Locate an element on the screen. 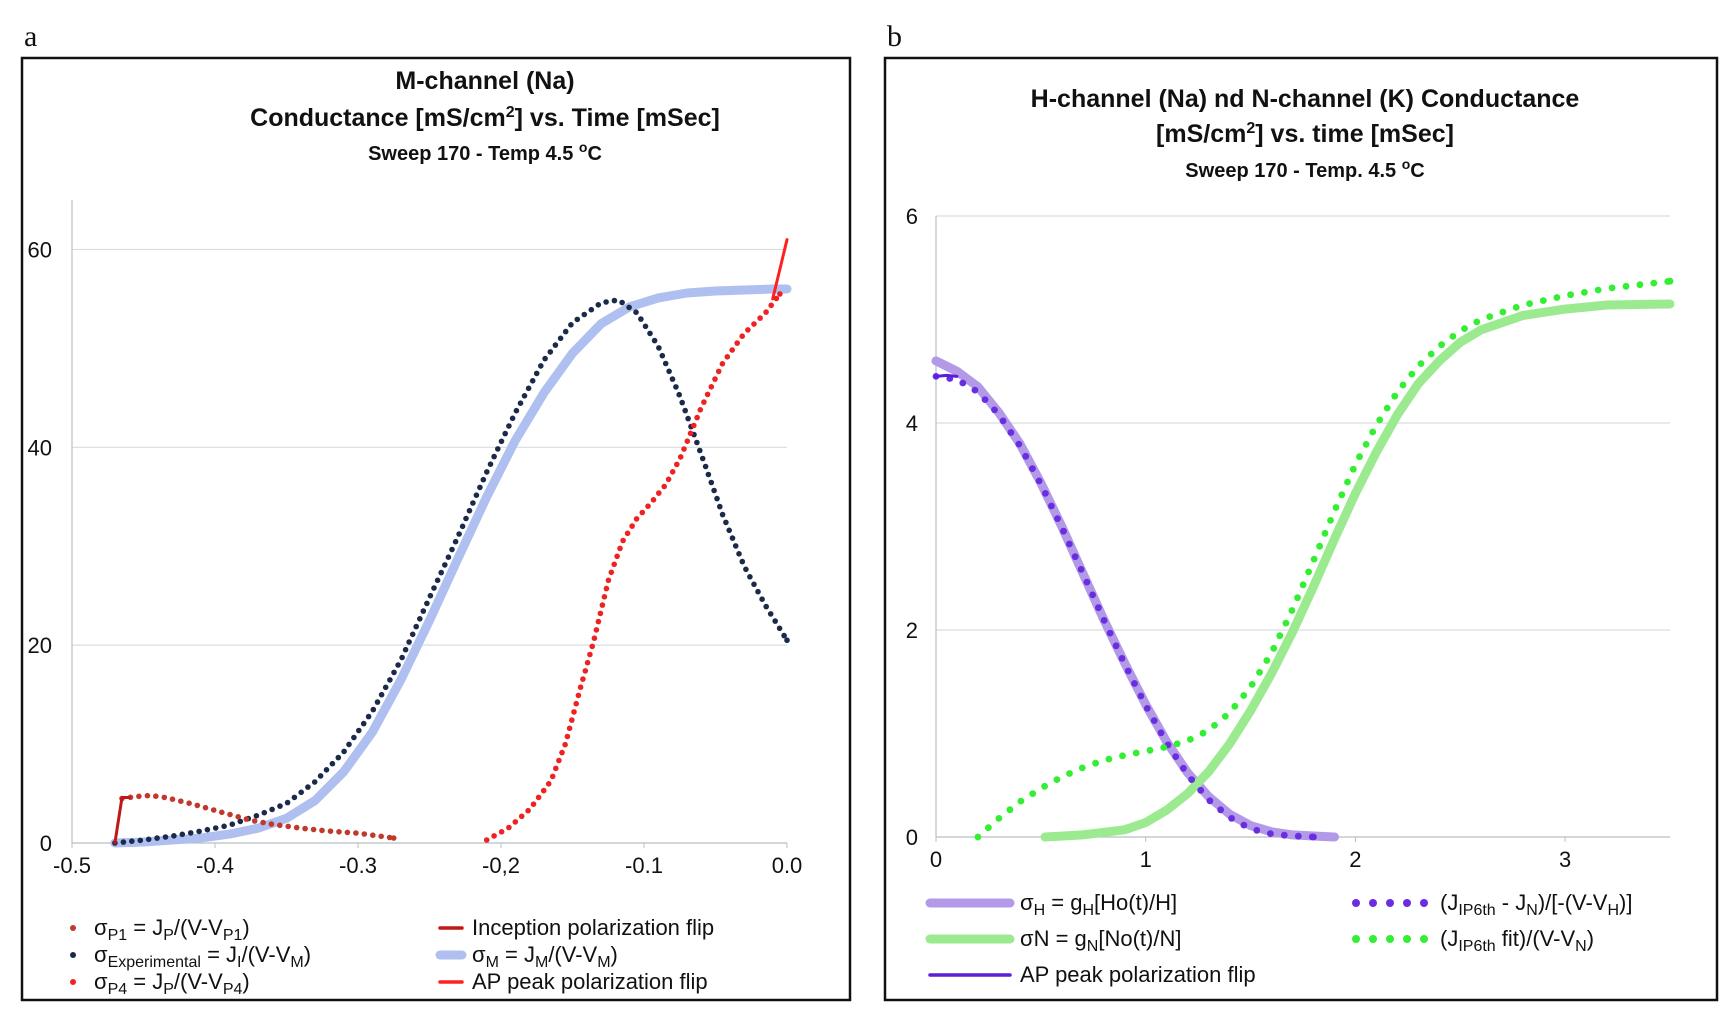 The image size is (1727, 1015). x-tick-label: -0.1 is located at coordinates (644, 865).